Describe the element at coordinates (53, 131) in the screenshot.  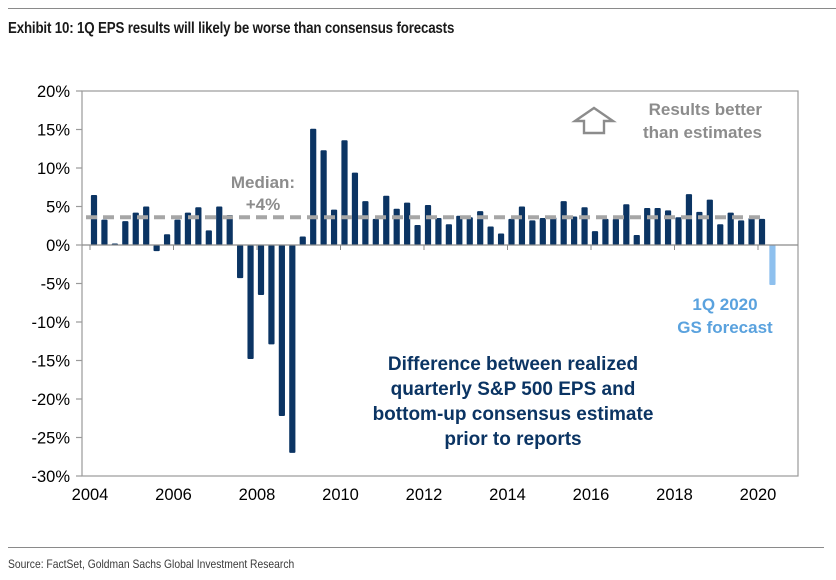
I see `y-tick-label: 15%` at that location.